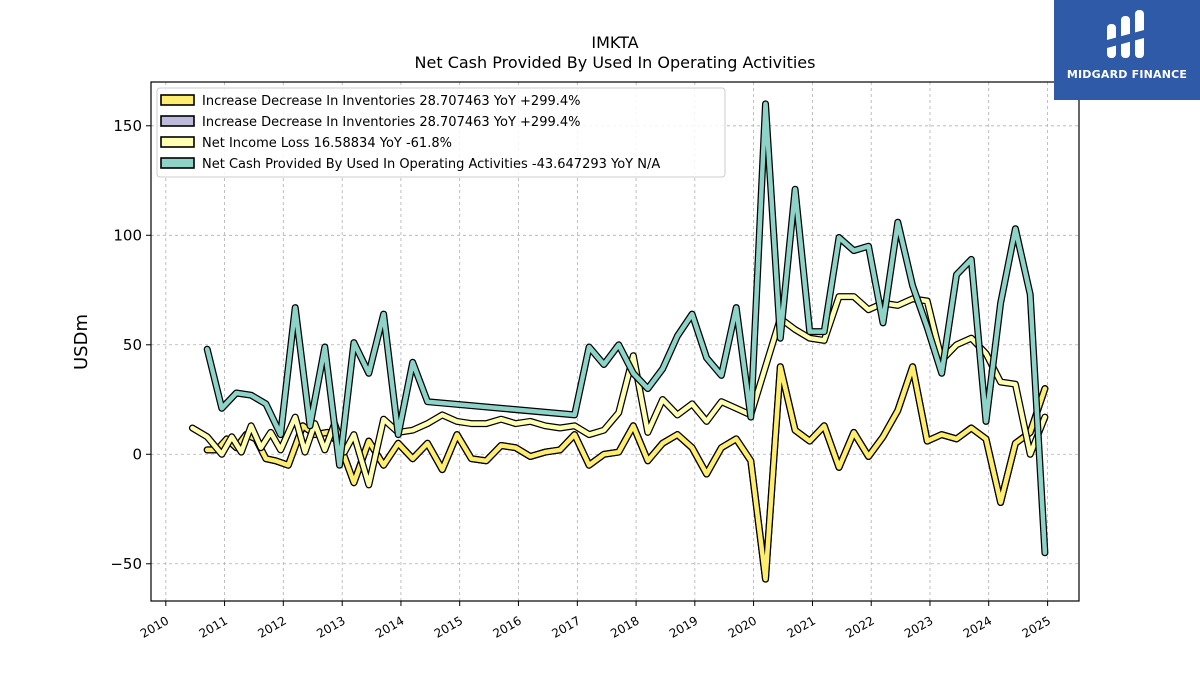 This screenshot has height=675, width=1200. I want to click on x-tick-label: 2019, so click(683, 626).